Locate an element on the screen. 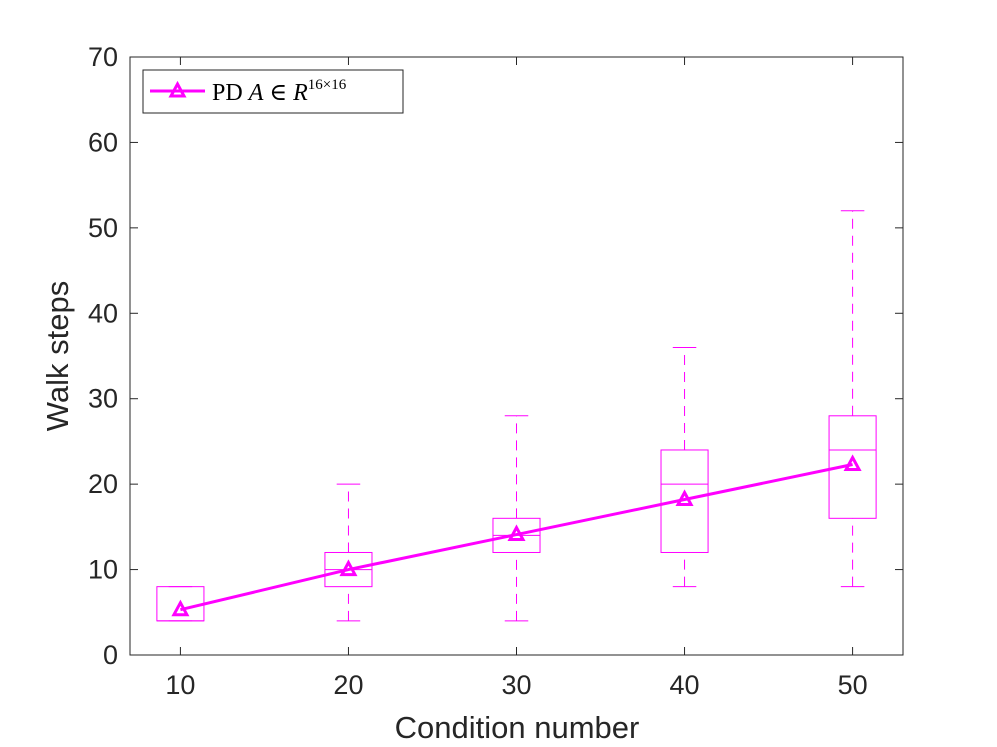 This screenshot has height=747, width=997. series-line is located at coordinates (516, 537).